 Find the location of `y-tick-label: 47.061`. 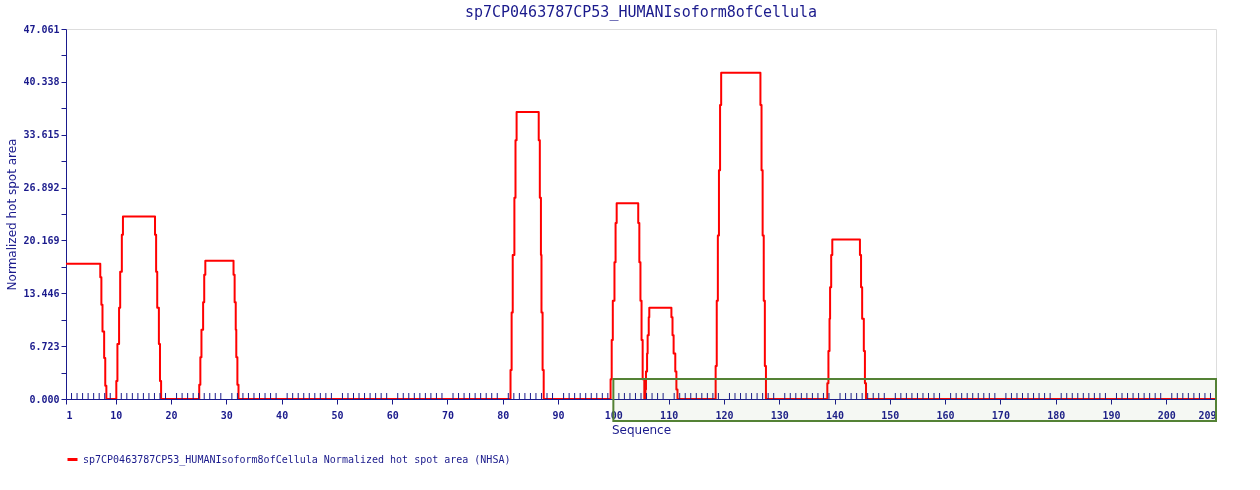

y-tick-label: 47.061 is located at coordinates (41, 29).